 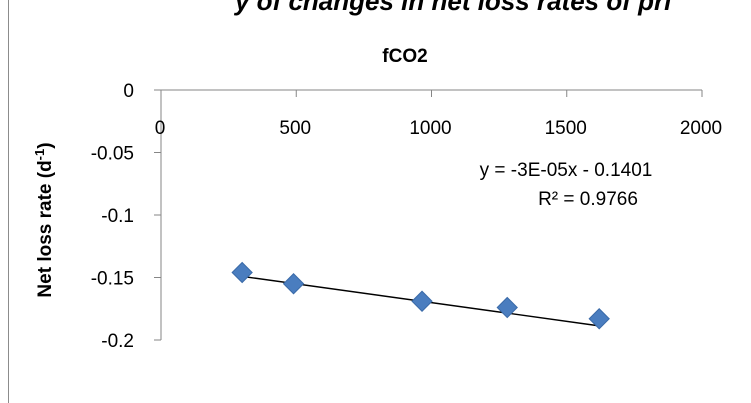 What do you see at coordinates (452, 8) in the screenshot?
I see `page-header-fragment: y of changes in net loss rates of pri` at bounding box center [452, 8].